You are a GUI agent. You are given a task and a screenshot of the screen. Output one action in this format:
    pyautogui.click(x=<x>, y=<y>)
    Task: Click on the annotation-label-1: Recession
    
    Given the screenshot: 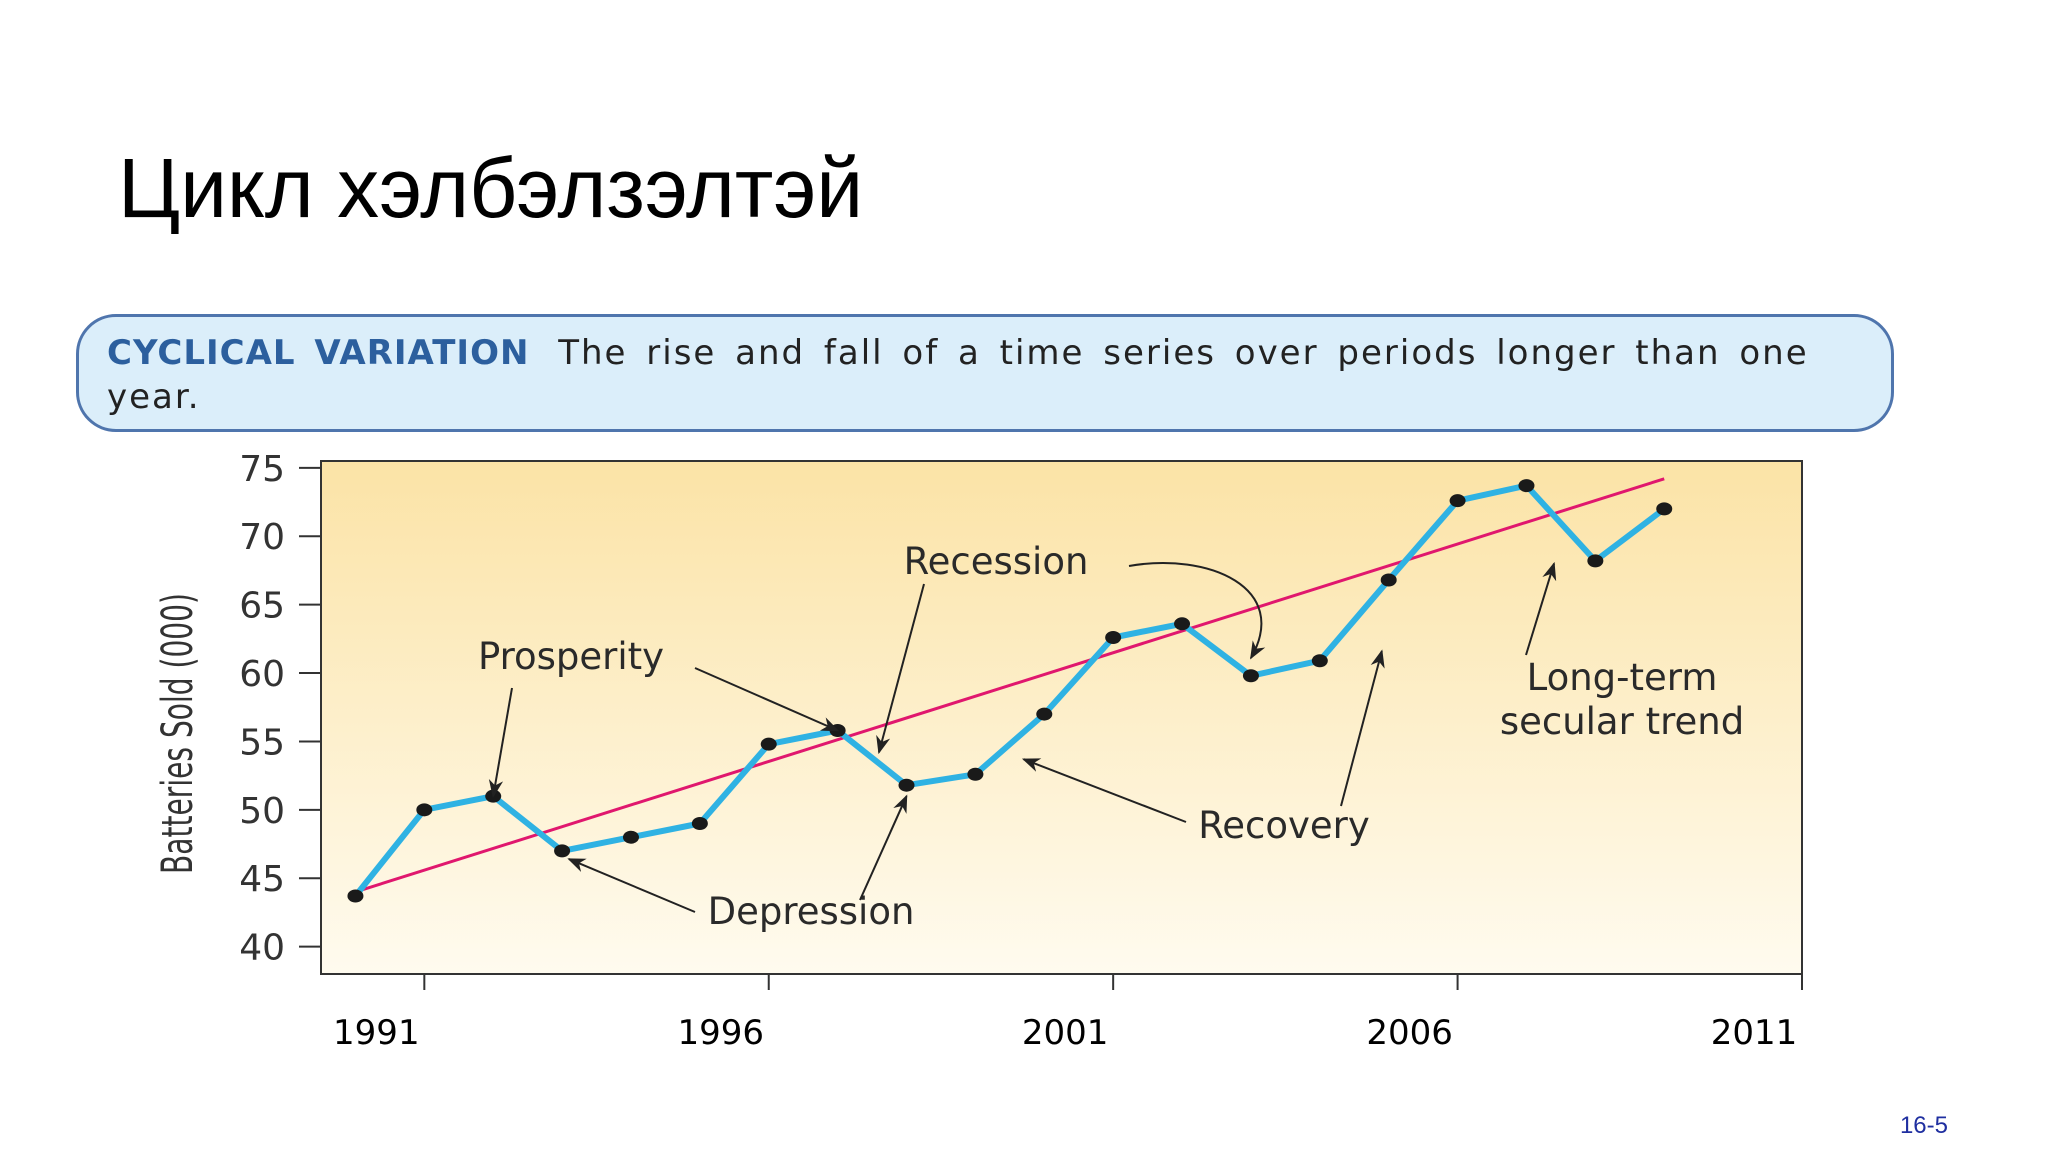 What is the action you would take?
    pyautogui.click(x=996, y=561)
    